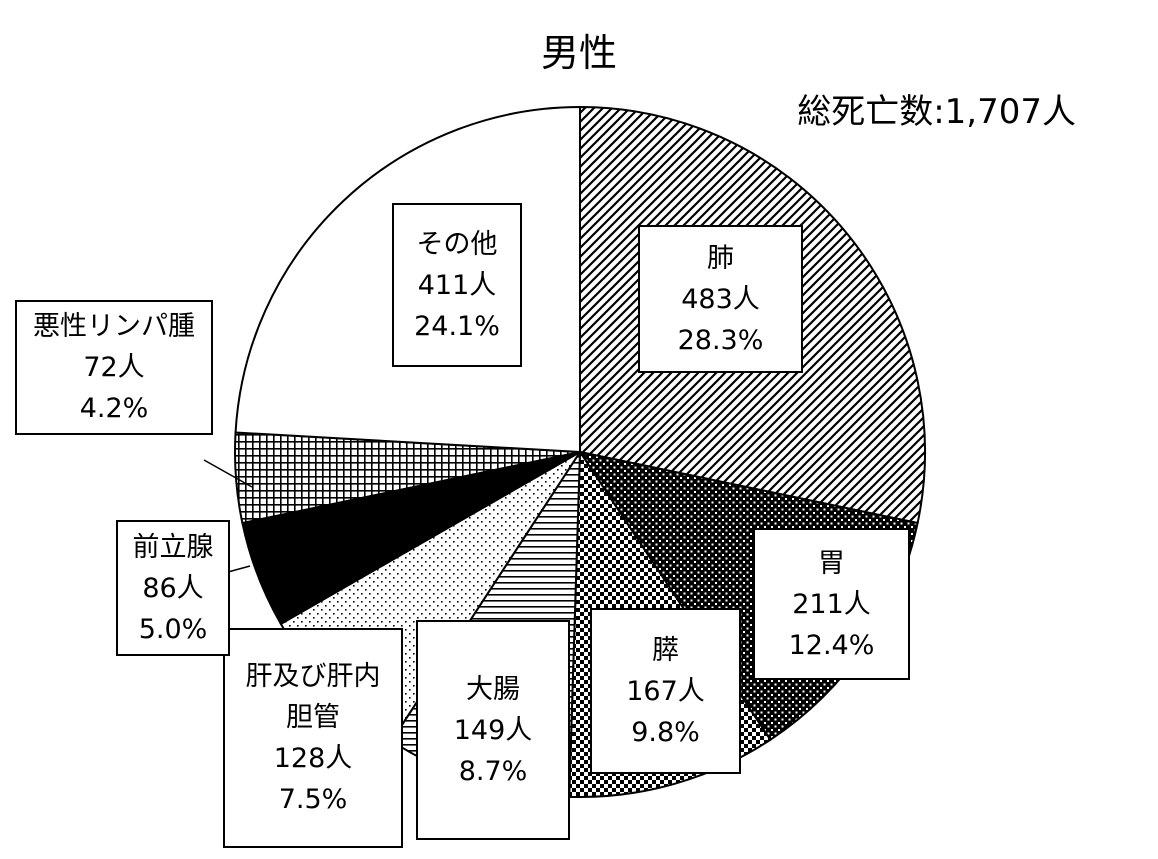 This screenshot has height=859, width=1158. I want to click on slice-label-liver: 肝及び肝内 胆管 128人 7.5%, so click(313, 738).